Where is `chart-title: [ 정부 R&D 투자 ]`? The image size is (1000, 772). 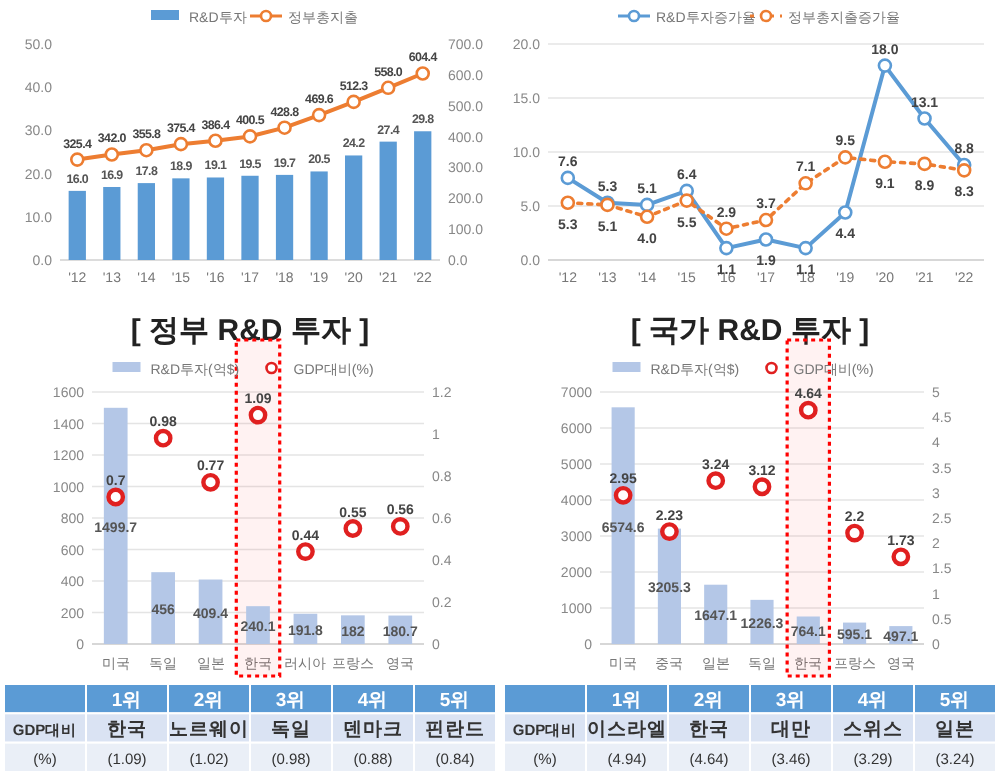 chart-title: [ 정부 R&D 투자 ] is located at coordinates (250, 331).